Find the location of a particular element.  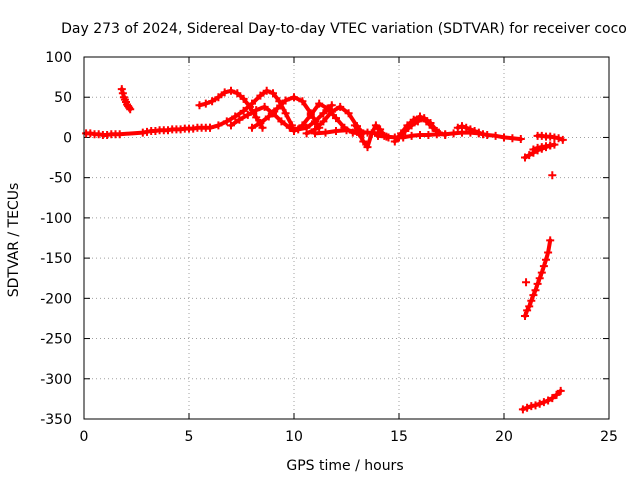

x-axis-label: GPS time / hours is located at coordinates (344, 466).